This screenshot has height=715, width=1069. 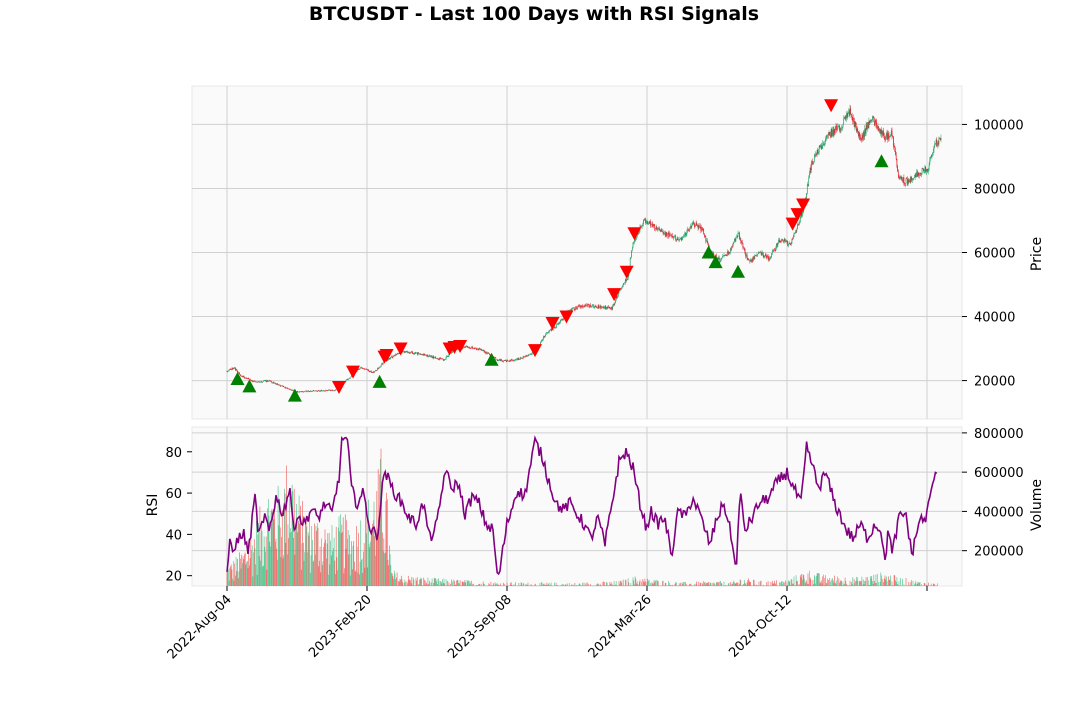 What do you see at coordinates (173, 535) in the screenshot?
I see `rsi-tick-label: 40` at bounding box center [173, 535].